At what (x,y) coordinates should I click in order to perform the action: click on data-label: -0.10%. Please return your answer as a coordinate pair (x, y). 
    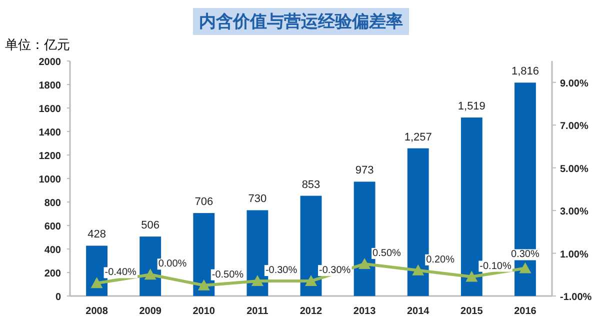
    Looking at the image, I should click on (496, 266).